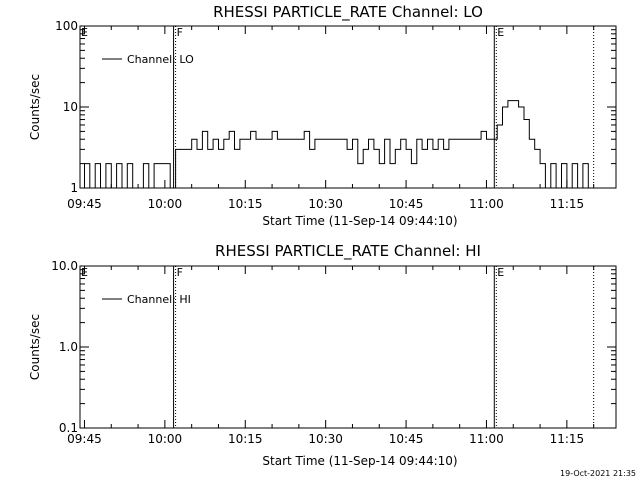 The width and height of the screenshot is (640, 480). What do you see at coordinates (598, 473) in the screenshot?
I see `timestamp: 19-Oct-2021 21:35` at bounding box center [598, 473].